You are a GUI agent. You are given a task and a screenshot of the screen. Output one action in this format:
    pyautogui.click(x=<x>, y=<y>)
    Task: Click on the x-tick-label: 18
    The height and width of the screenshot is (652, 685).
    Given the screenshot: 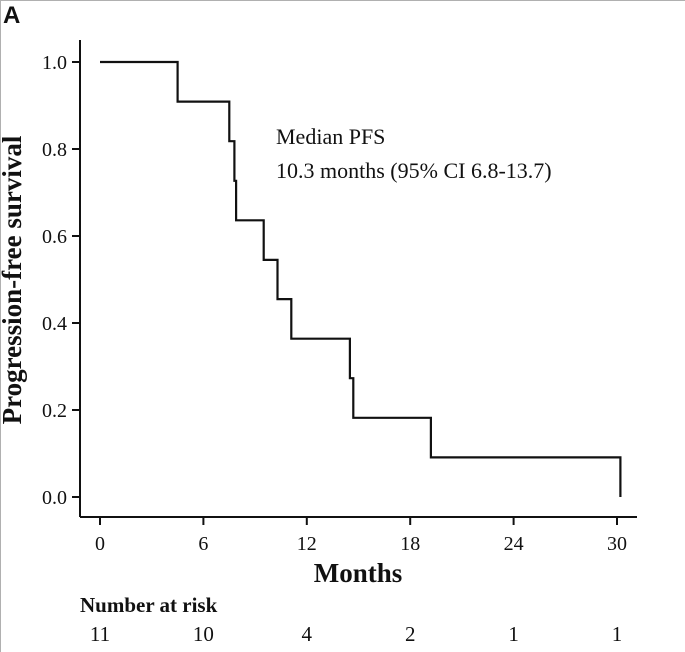 What is the action you would take?
    pyautogui.click(x=410, y=544)
    